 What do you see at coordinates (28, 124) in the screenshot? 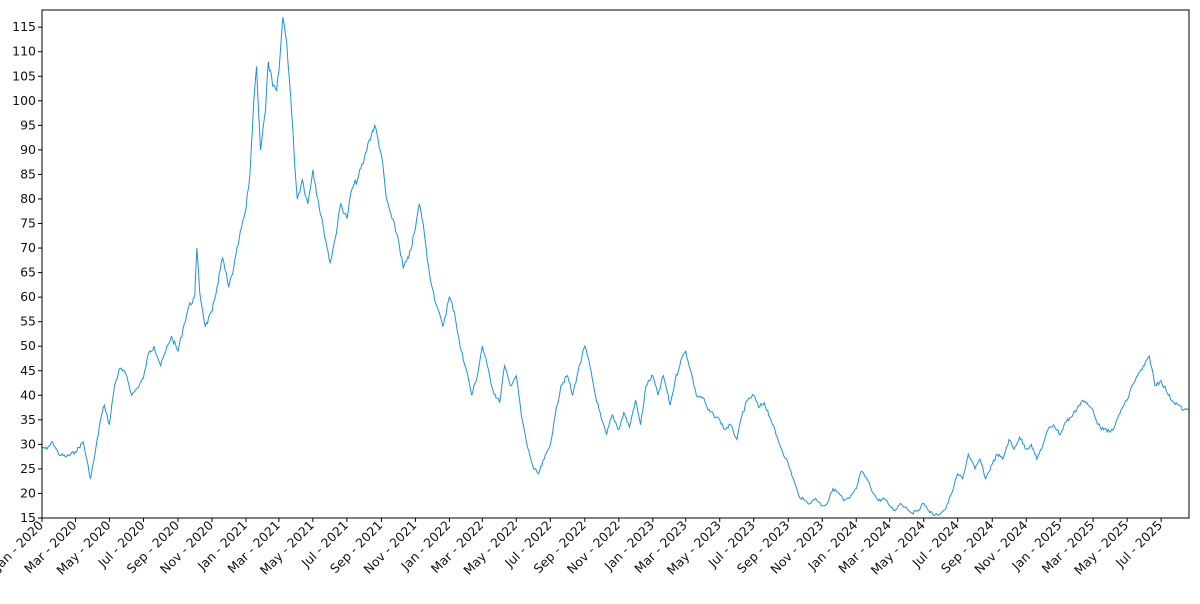
I see `y-tick-label: 95` at bounding box center [28, 124].